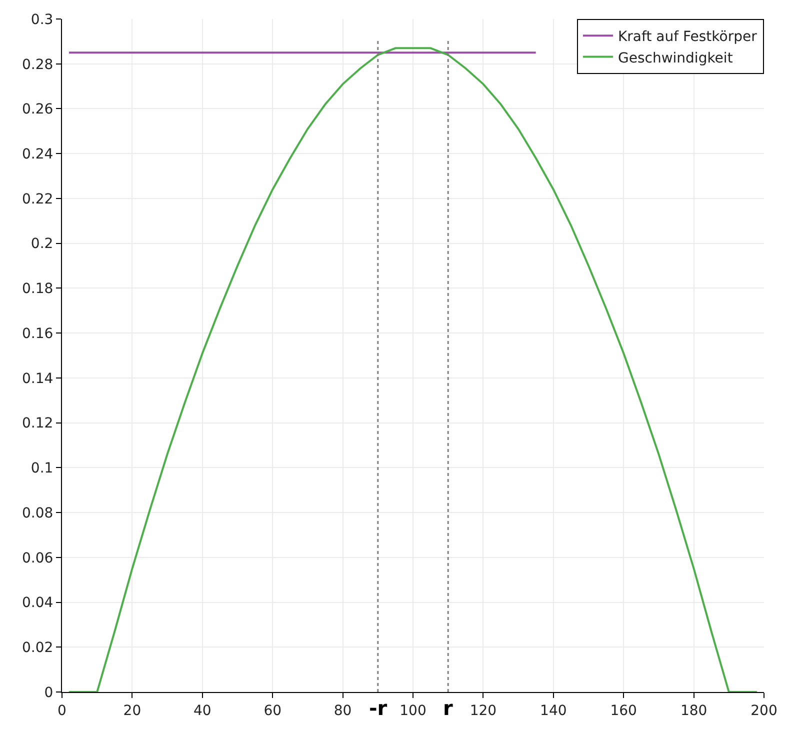  What do you see at coordinates (42, 468) in the screenshot?
I see `y-tick-label: 0.1` at bounding box center [42, 468].